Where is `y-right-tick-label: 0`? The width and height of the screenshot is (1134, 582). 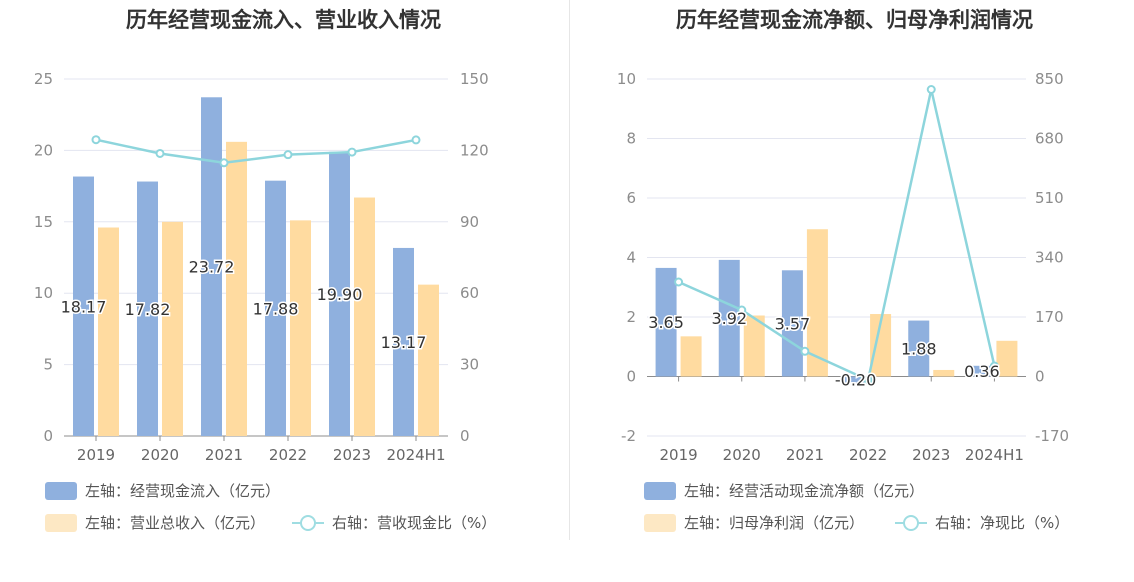 y-right-tick-label: 0 is located at coordinates (1040, 377).